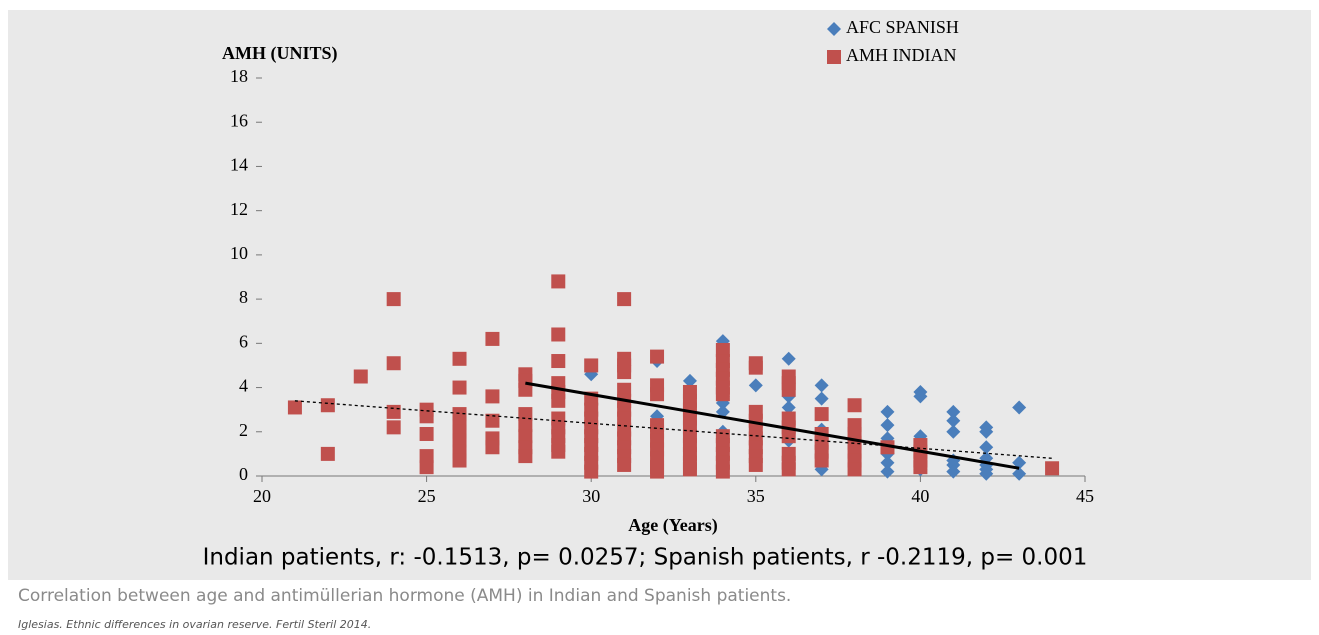  Describe the element at coordinates (1085, 496) in the screenshot. I see `x-tick-label: 45` at that location.